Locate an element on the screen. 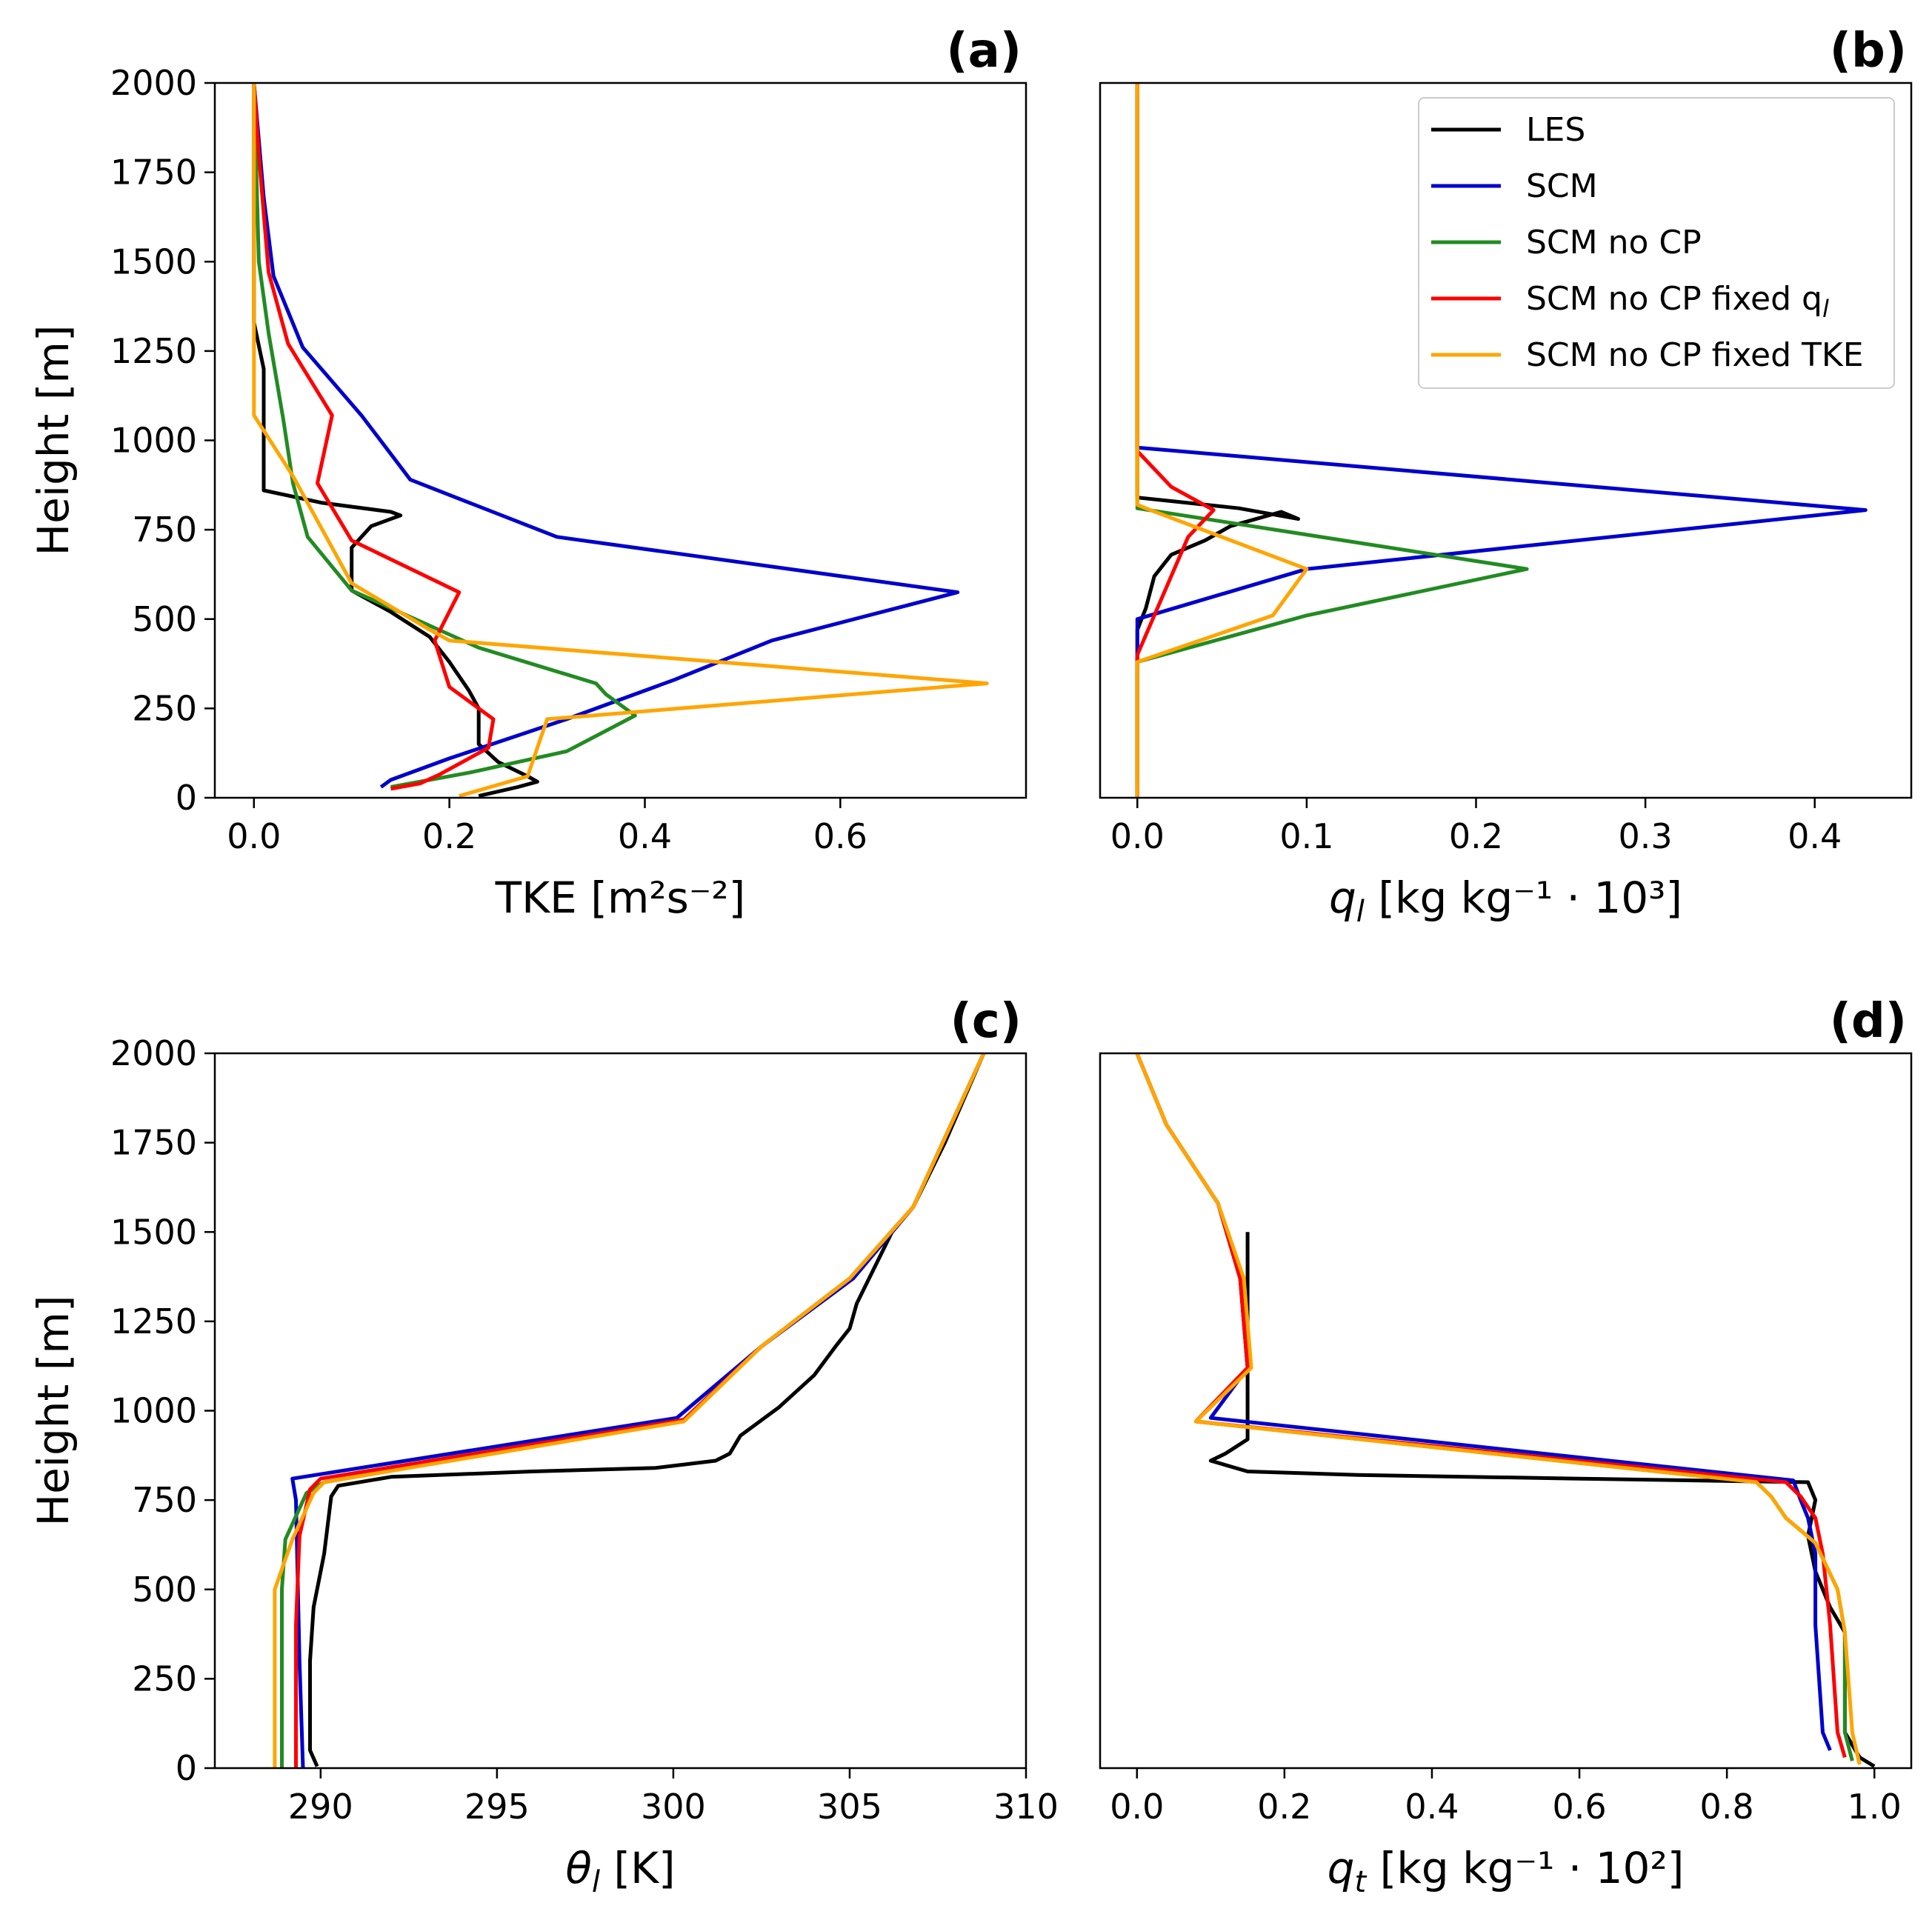  panel-a-ytick-label: 250 is located at coordinates (164, 708).